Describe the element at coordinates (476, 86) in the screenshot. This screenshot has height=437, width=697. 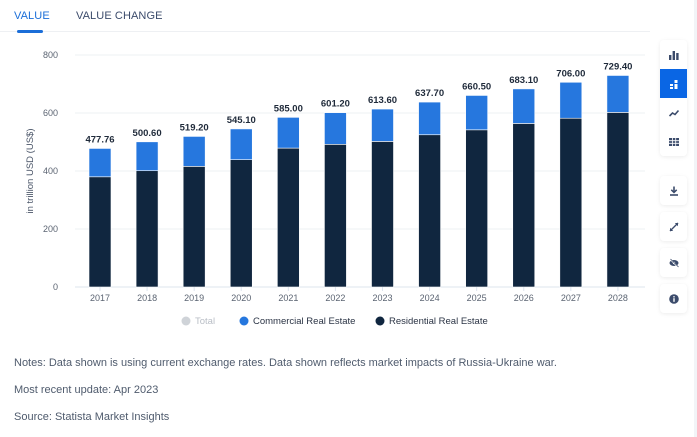
I see `data-label: 660.50` at that location.